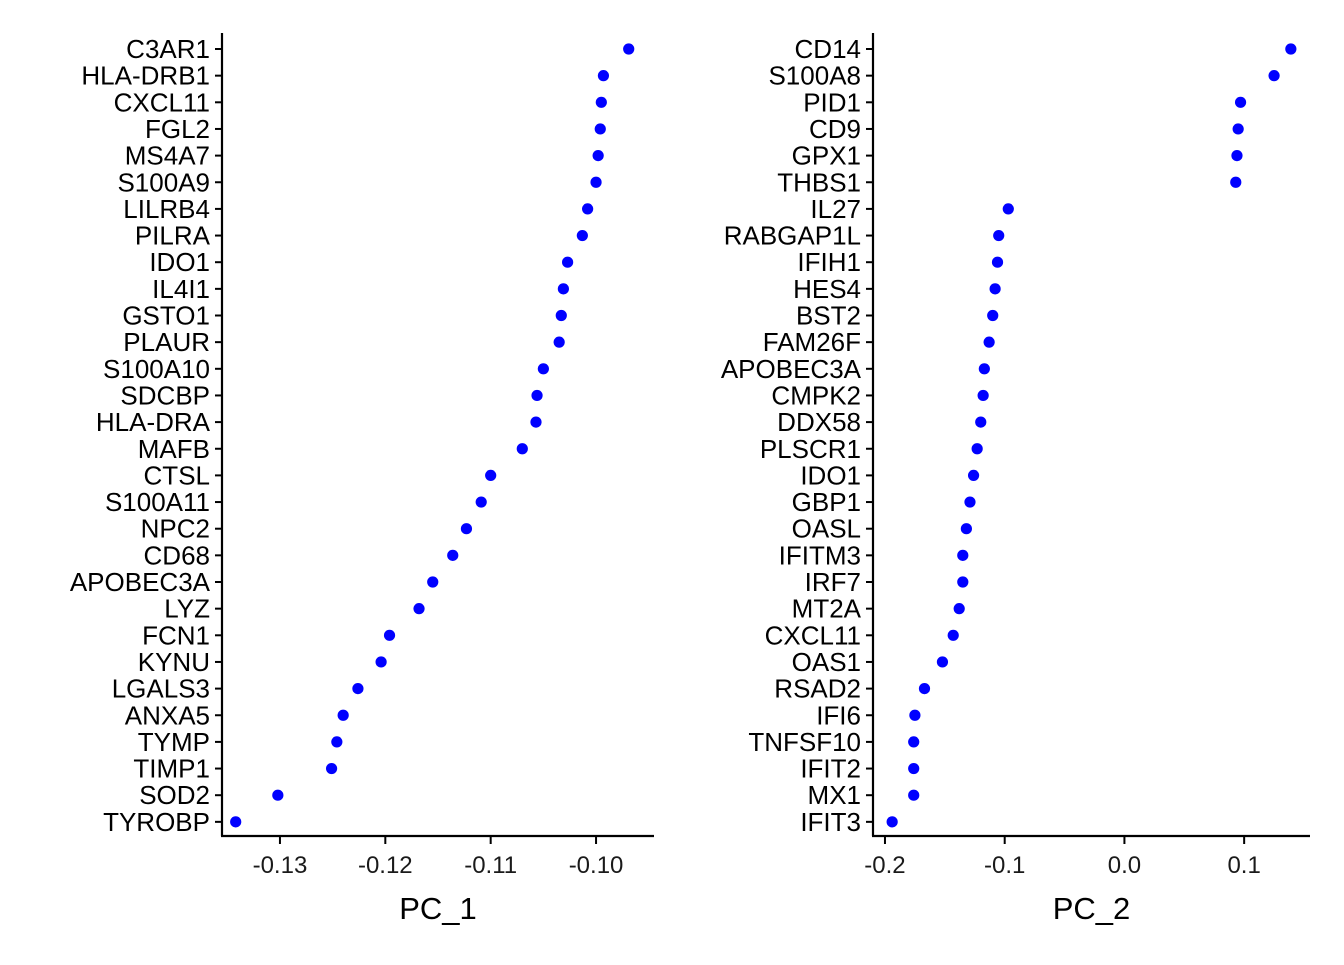 The height and width of the screenshot is (965, 1344). What do you see at coordinates (830, 769) in the screenshot?
I see `pc2-gene-label: IFIT2` at bounding box center [830, 769].